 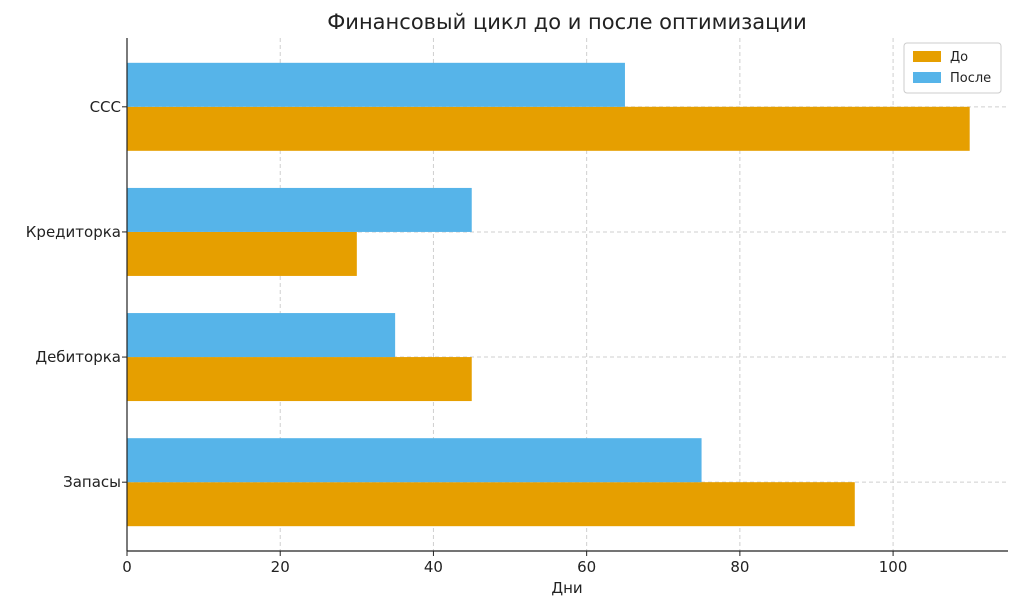 I want to click on legend-label-do: До, so click(x=959, y=57).